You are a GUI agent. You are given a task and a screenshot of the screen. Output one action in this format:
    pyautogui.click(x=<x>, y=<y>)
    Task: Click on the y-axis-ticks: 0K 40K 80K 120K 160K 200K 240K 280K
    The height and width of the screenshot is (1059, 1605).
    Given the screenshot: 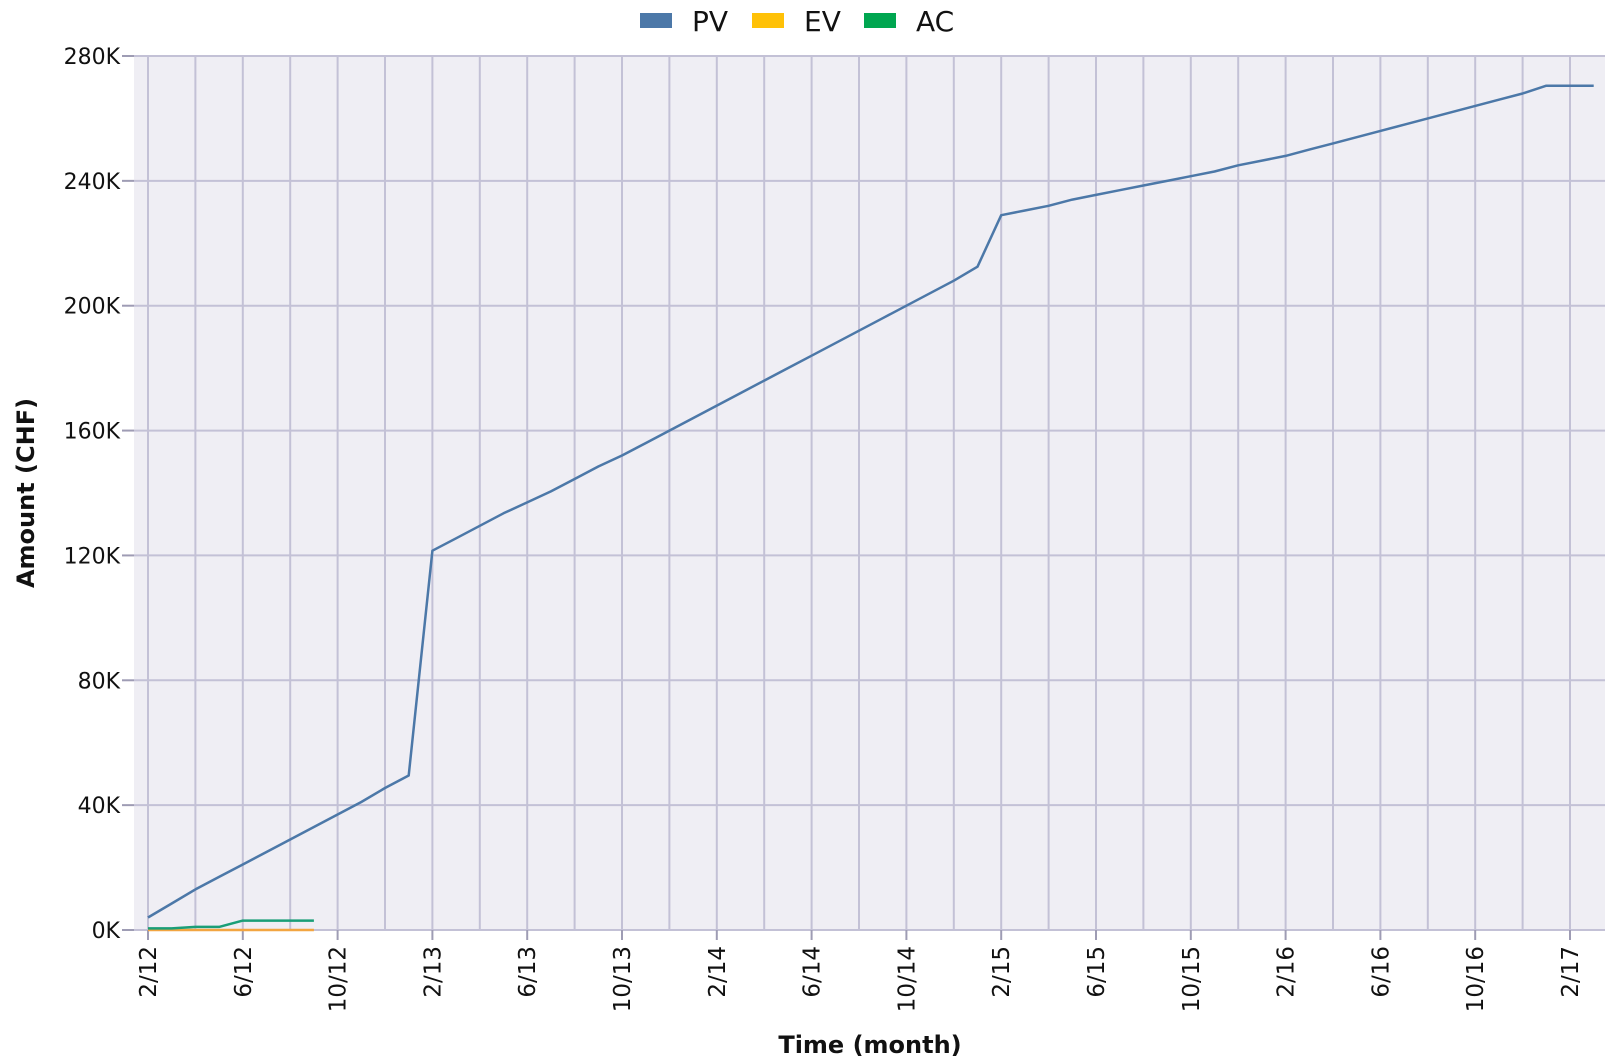 What is the action you would take?
    pyautogui.click(x=99, y=494)
    